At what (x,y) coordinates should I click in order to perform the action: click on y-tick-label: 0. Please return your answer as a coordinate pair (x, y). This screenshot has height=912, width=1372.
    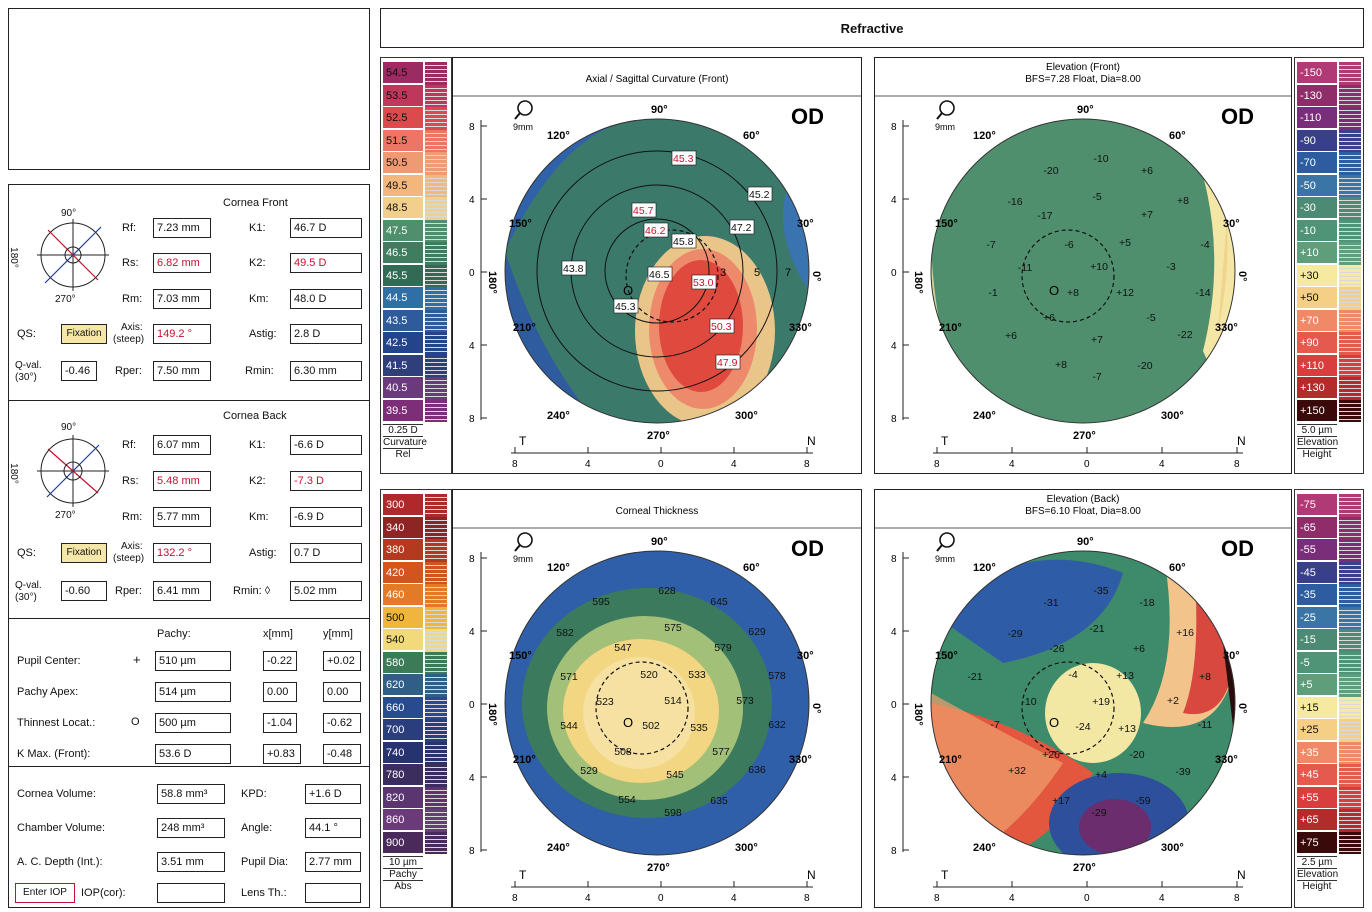
    Looking at the image, I should click on (894, 273).